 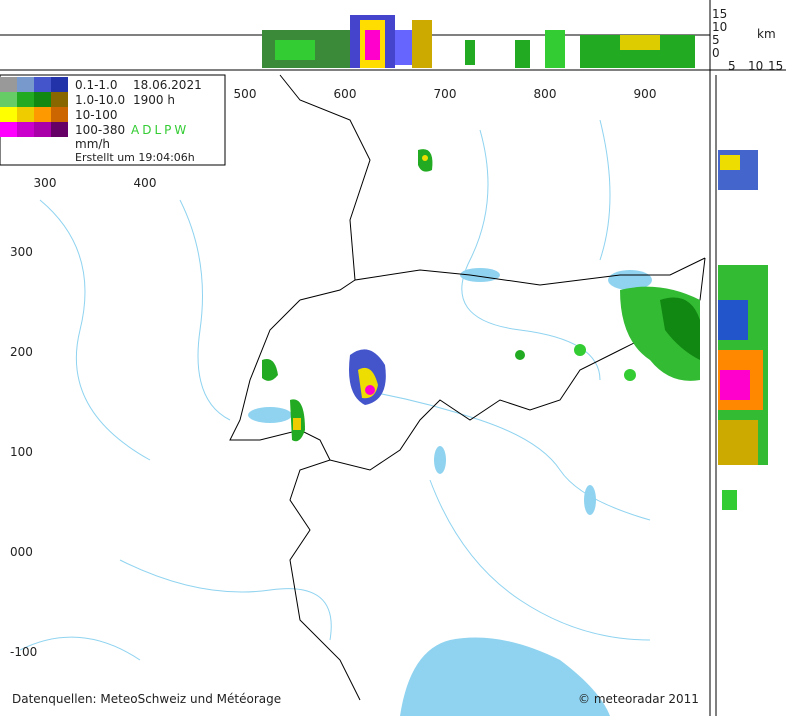 I want to click on y-label: -100, so click(x=23, y=652).